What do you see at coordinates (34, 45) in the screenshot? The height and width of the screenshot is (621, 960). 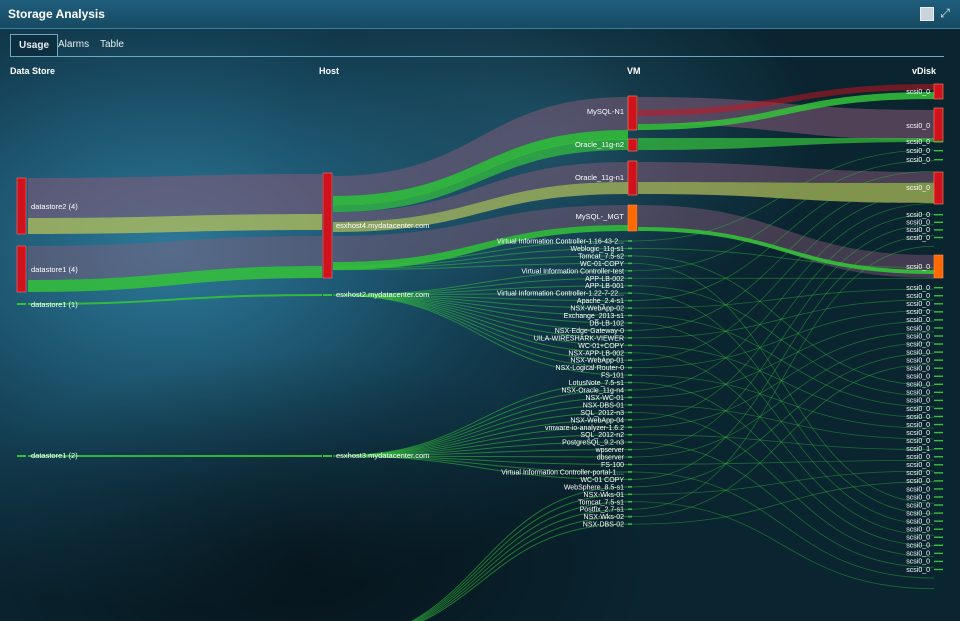 I see `tab-usage: Usage` at bounding box center [34, 45].